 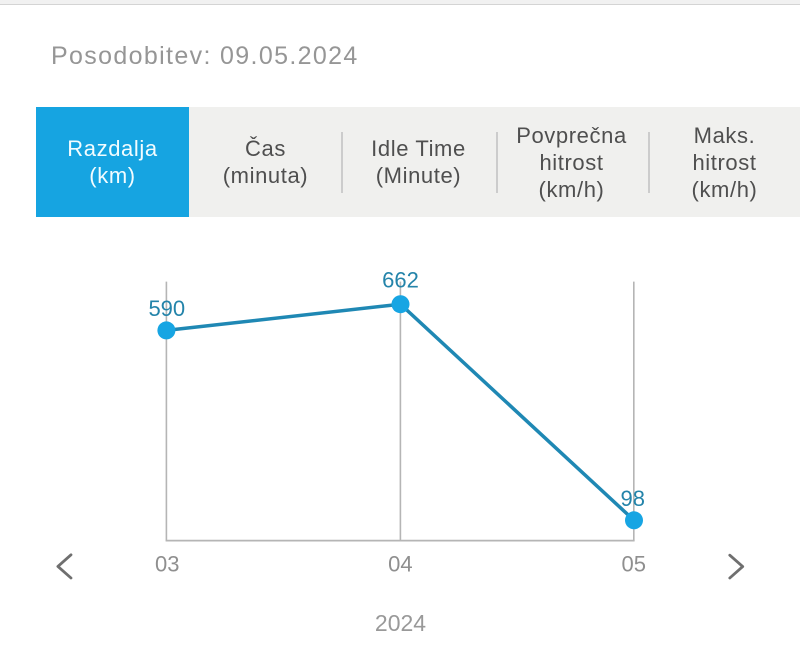 What do you see at coordinates (400, 280) in the screenshot?
I see `svg-text: 662` at bounding box center [400, 280].